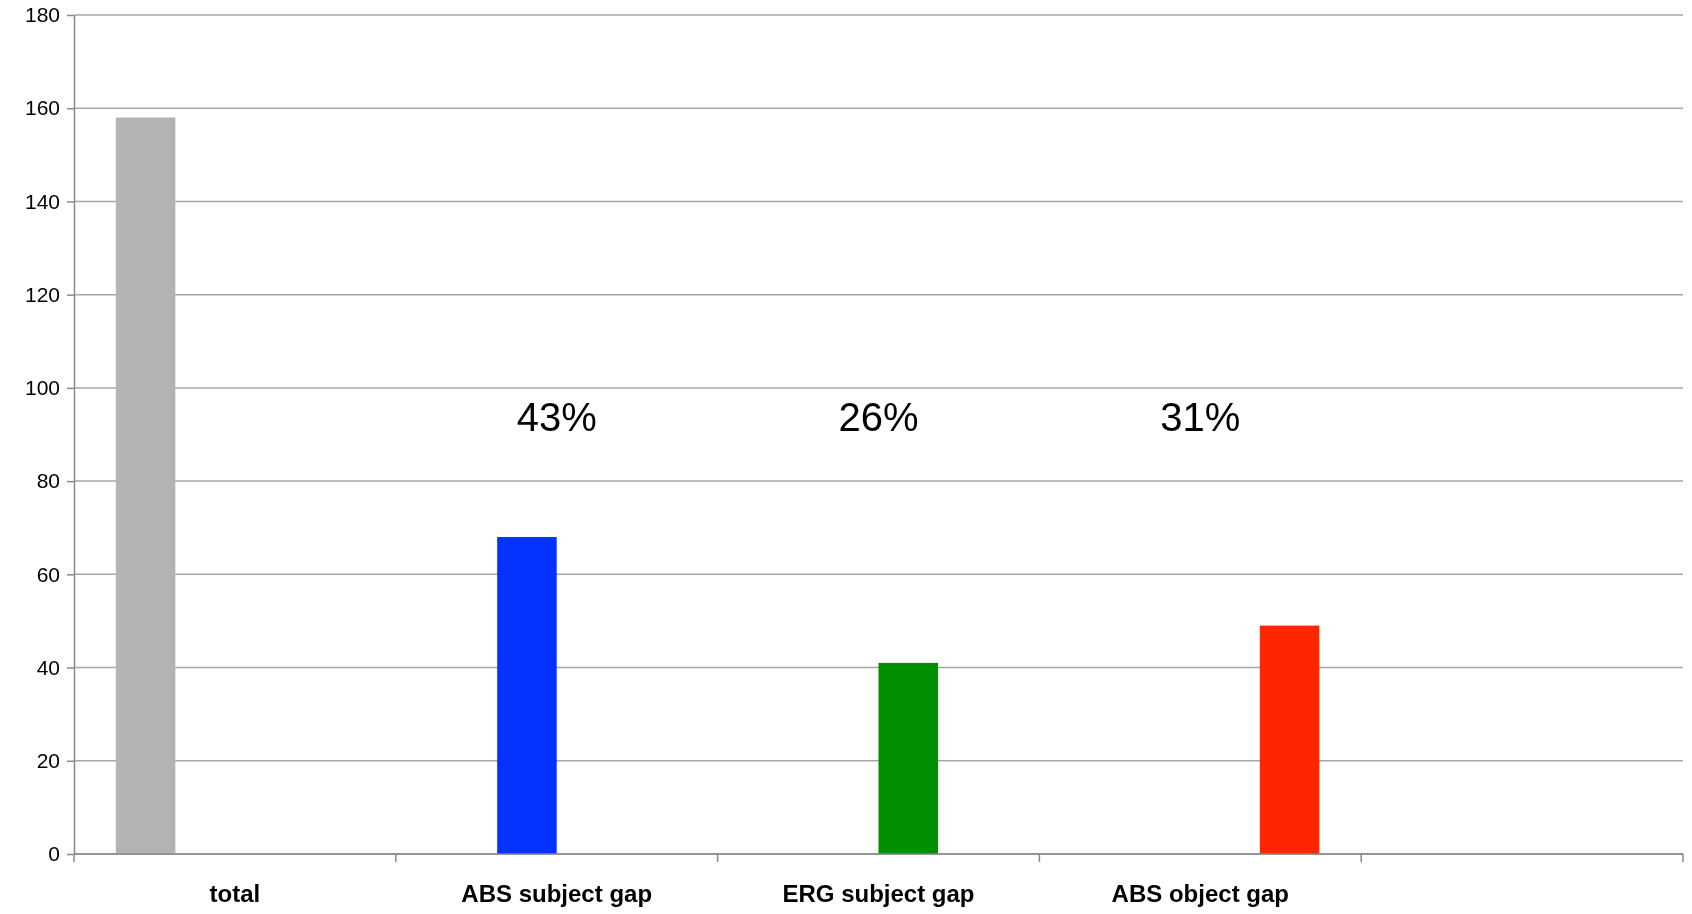  What do you see at coordinates (1200, 893) in the screenshot?
I see `x-tick-label: ABS object gap` at bounding box center [1200, 893].